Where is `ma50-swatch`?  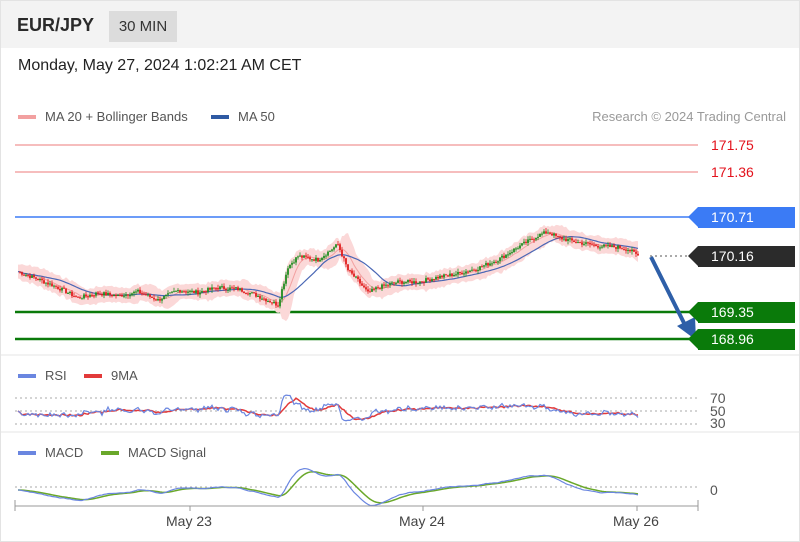 ma50-swatch is located at coordinates (220, 116).